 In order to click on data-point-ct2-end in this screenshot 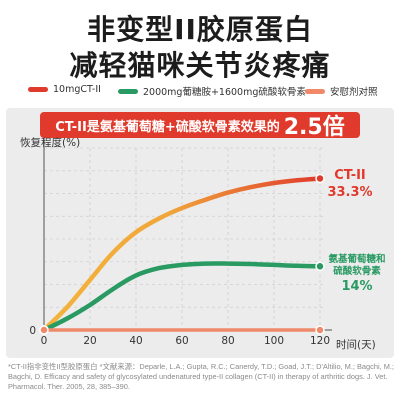, I will do `click(320, 178)`.